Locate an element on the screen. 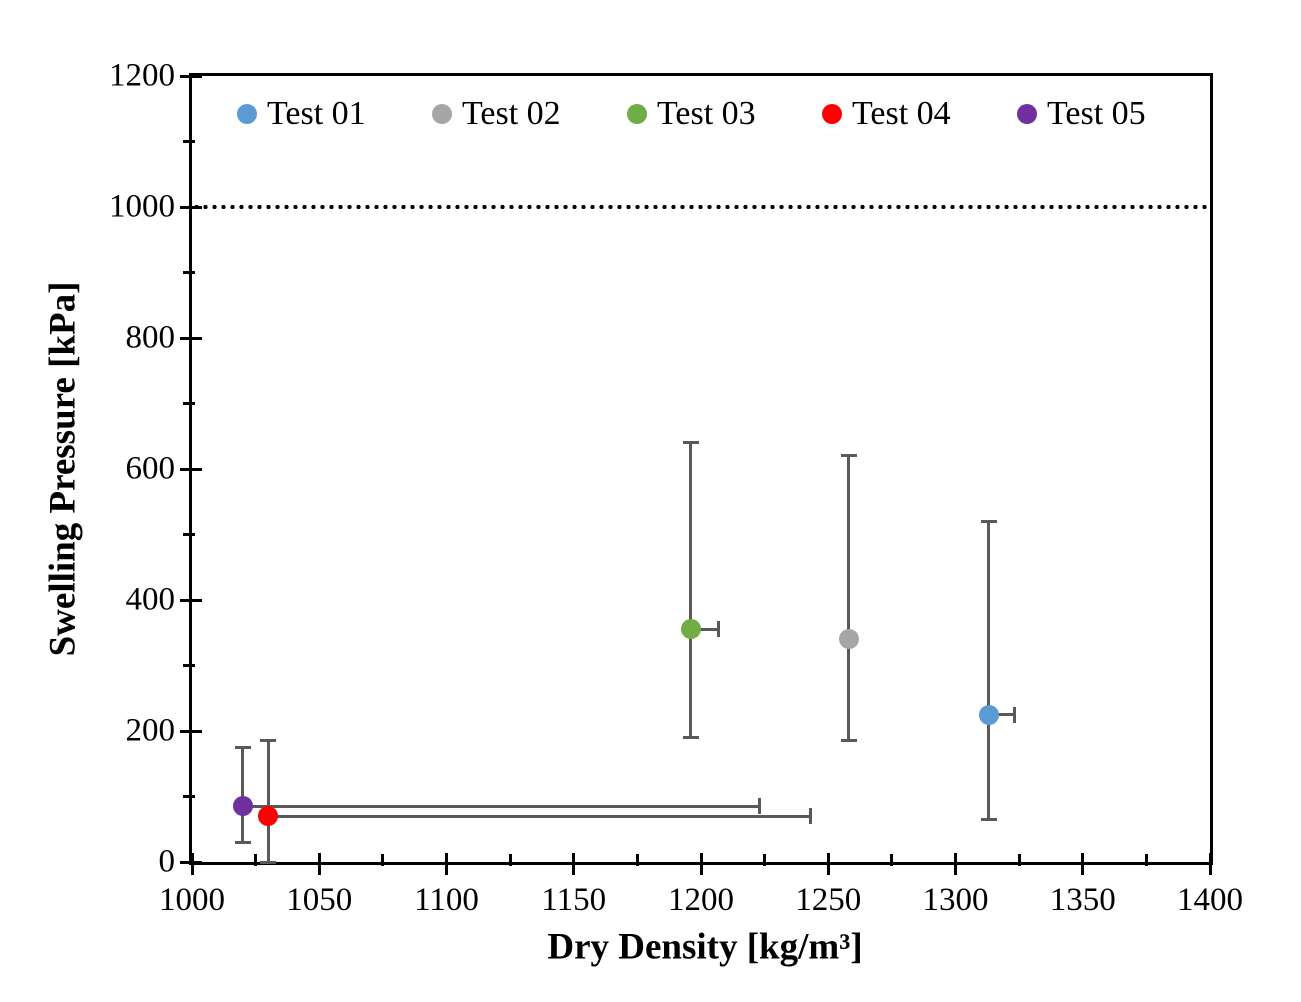  legend-item-test-01: Test 01 is located at coordinates (334, 114).